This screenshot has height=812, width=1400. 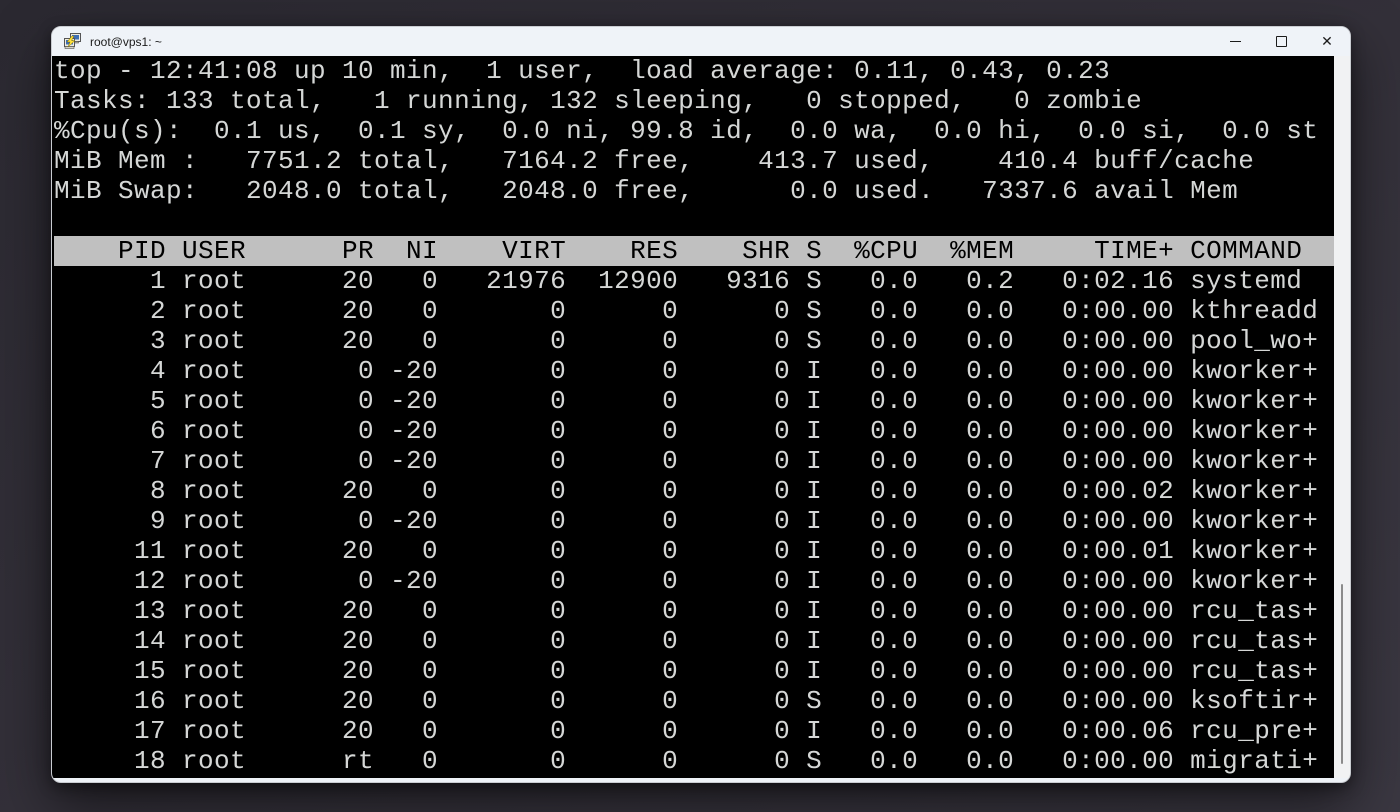 I want to click on window-title: root@vps1: ~, so click(x=126, y=41).